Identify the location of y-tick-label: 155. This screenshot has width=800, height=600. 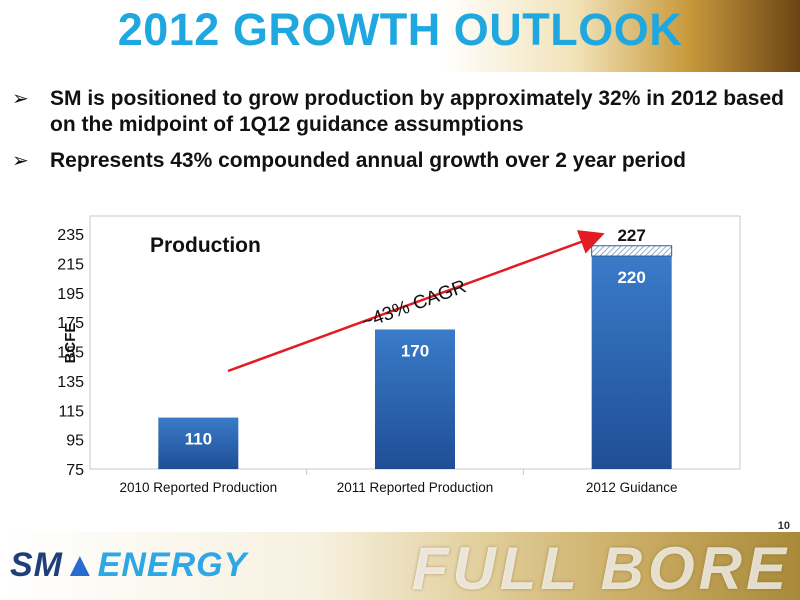
(70, 353).